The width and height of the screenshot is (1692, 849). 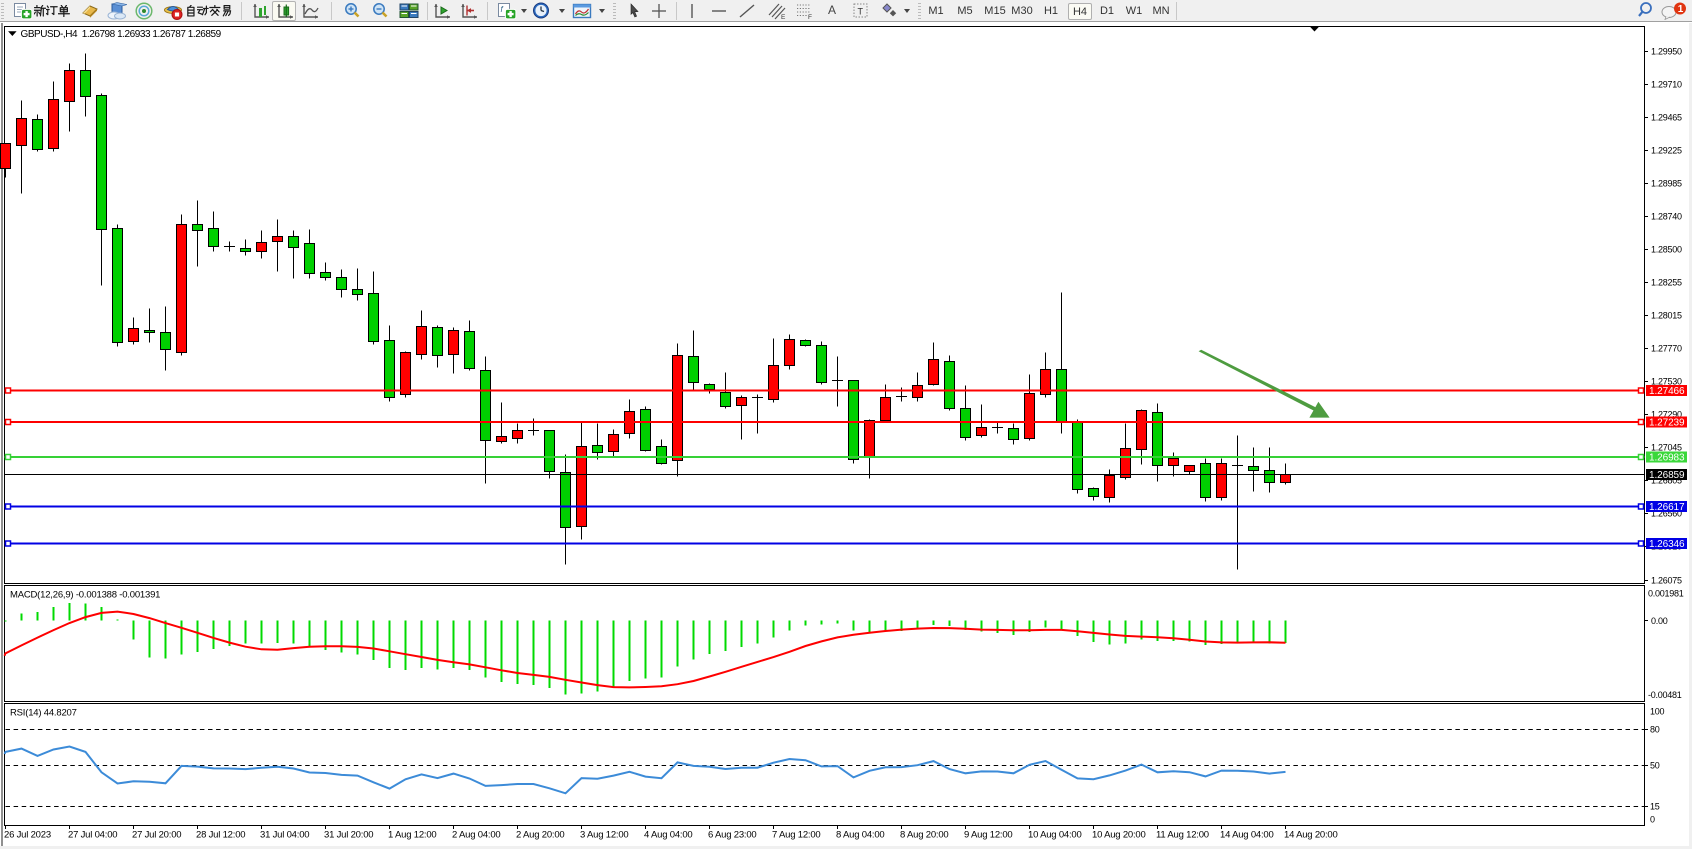 I want to click on svg-text: 27 Jul 20:00, so click(x=156, y=835).